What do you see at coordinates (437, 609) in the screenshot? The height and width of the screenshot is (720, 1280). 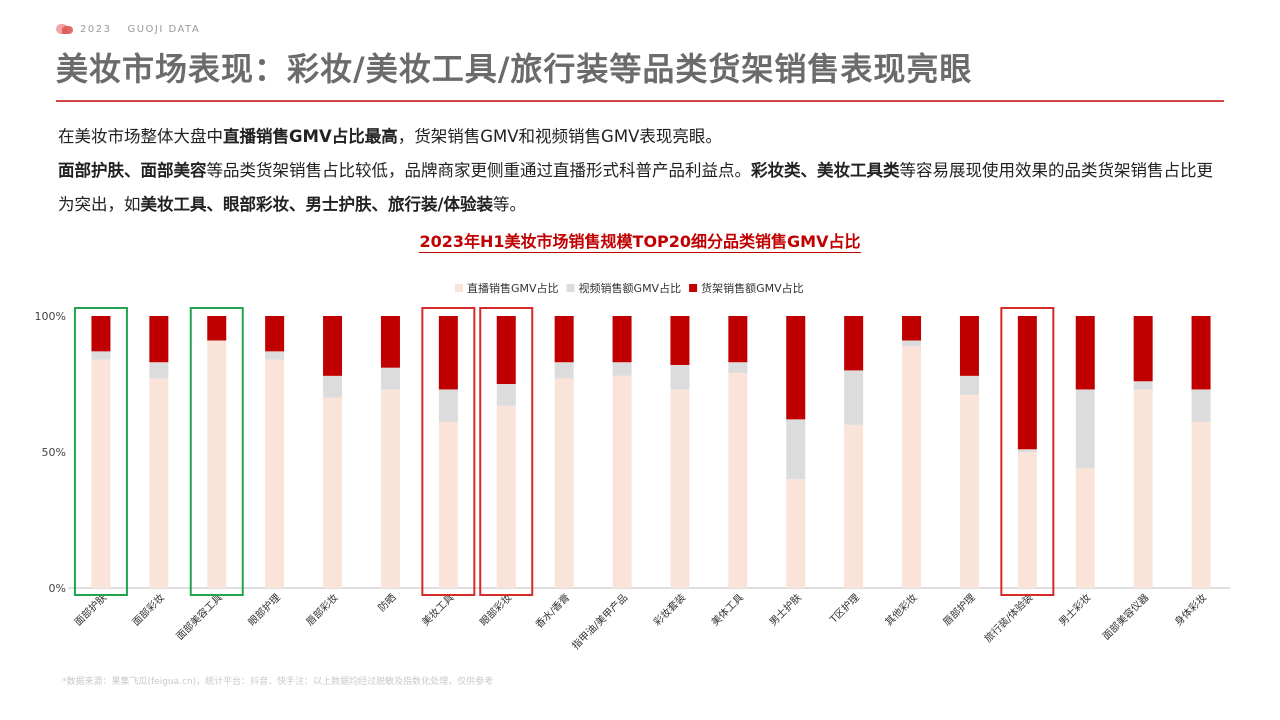 I see `x-tick-label-6: 美妆工具` at bounding box center [437, 609].